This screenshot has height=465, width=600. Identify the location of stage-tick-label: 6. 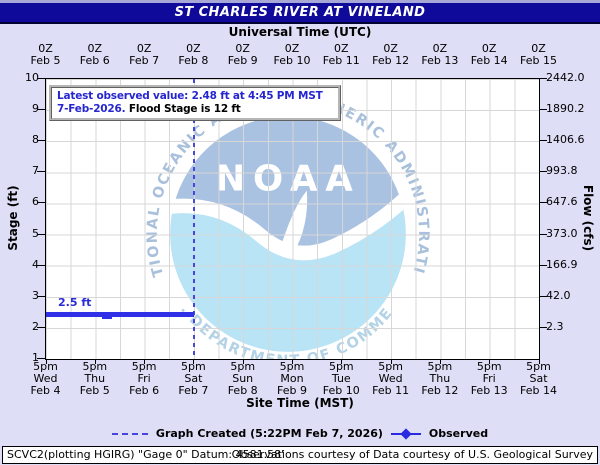
(35, 202).